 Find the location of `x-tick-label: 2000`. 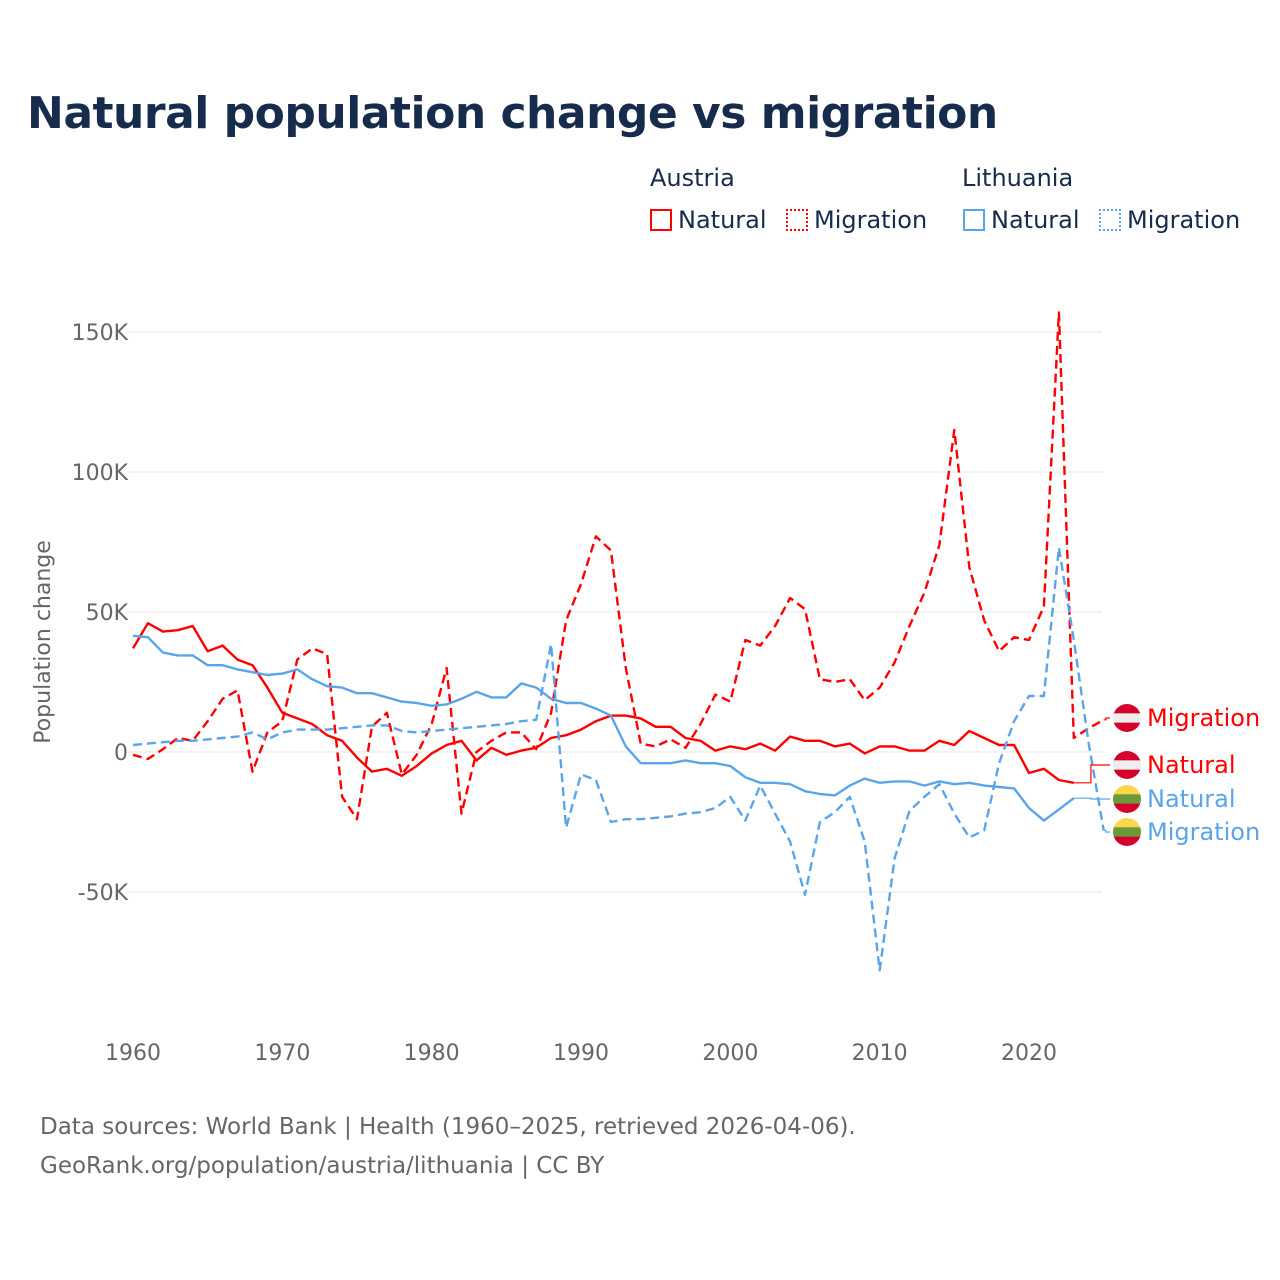

x-tick-label: 2000 is located at coordinates (730, 1053).